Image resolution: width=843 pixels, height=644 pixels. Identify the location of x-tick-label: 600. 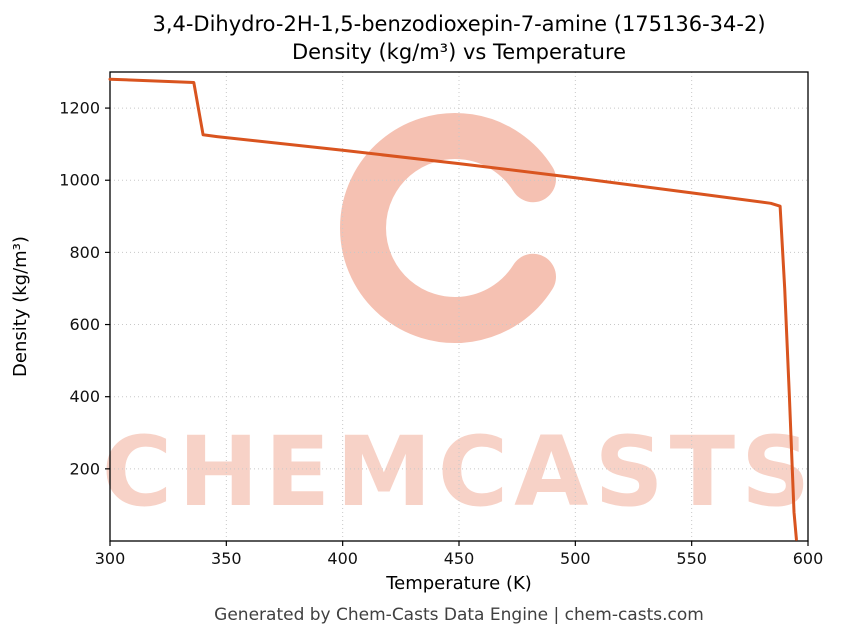
(808, 558).